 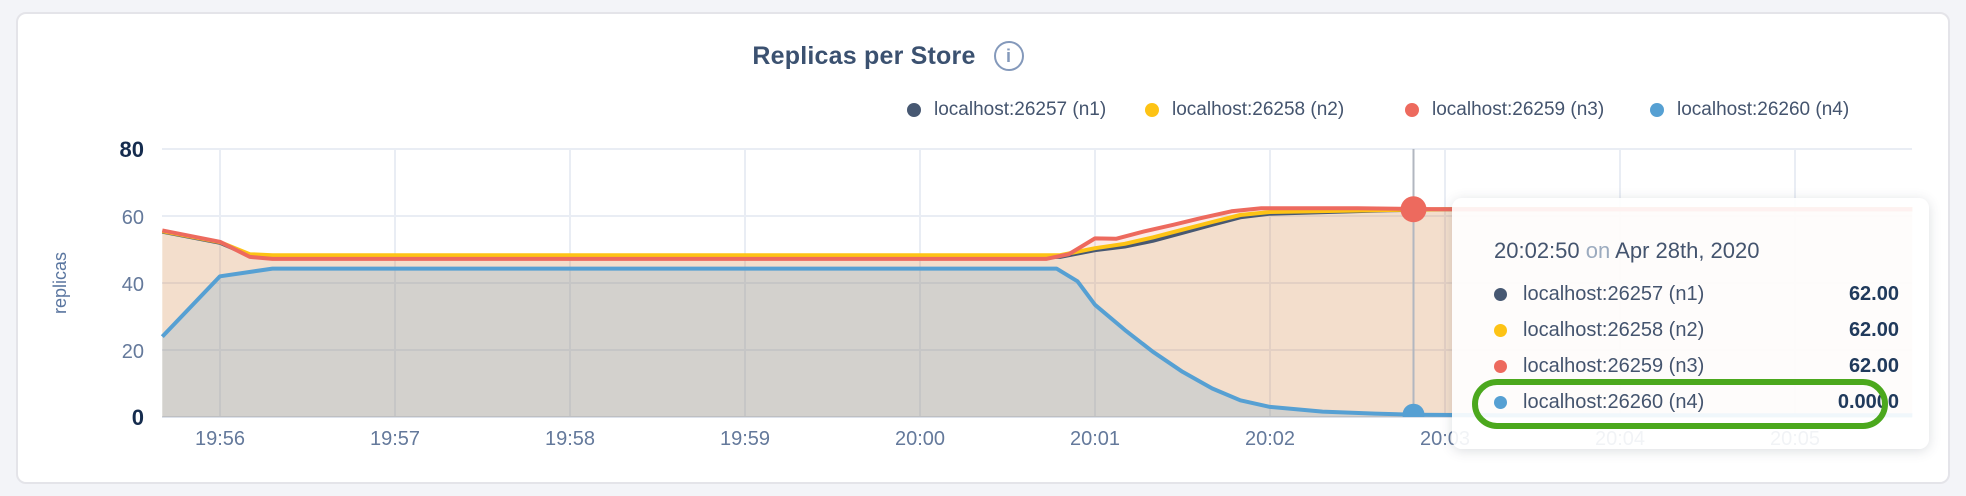 What do you see at coordinates (133, 352) in the screenshot?
I see `svg-text: 20` at bounding box center [133, 352].